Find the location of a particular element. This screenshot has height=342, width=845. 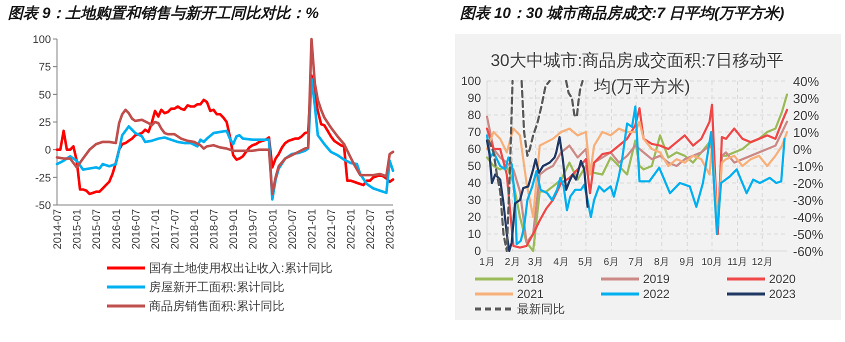

y2-tick-label: 40% is located at coordinates (806, 81).